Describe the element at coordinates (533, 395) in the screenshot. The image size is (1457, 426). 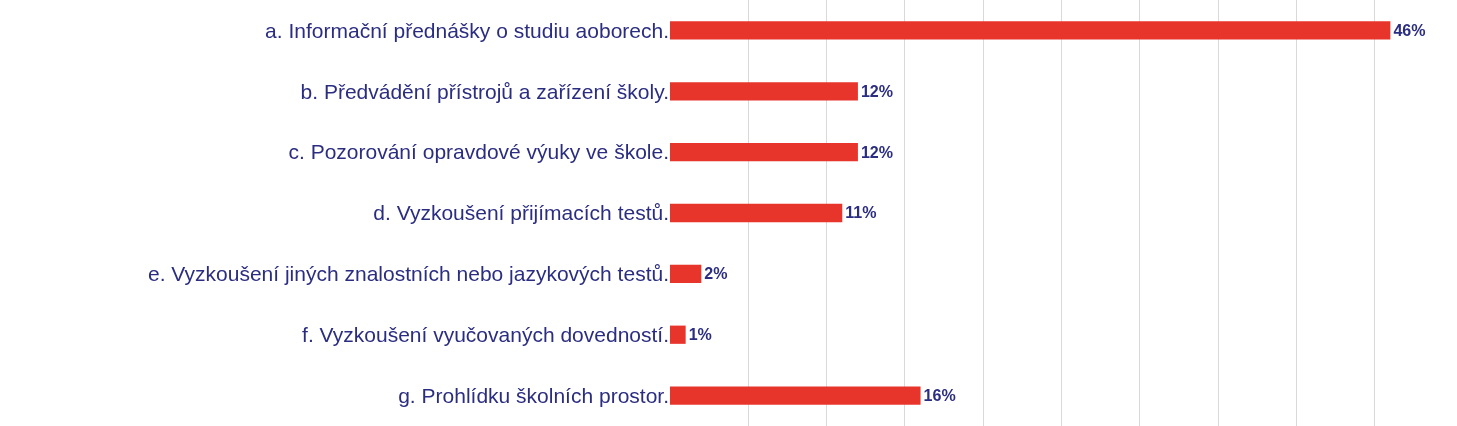
I see `y-tick-label: g. Prohlídku školních prostor.` at that location.